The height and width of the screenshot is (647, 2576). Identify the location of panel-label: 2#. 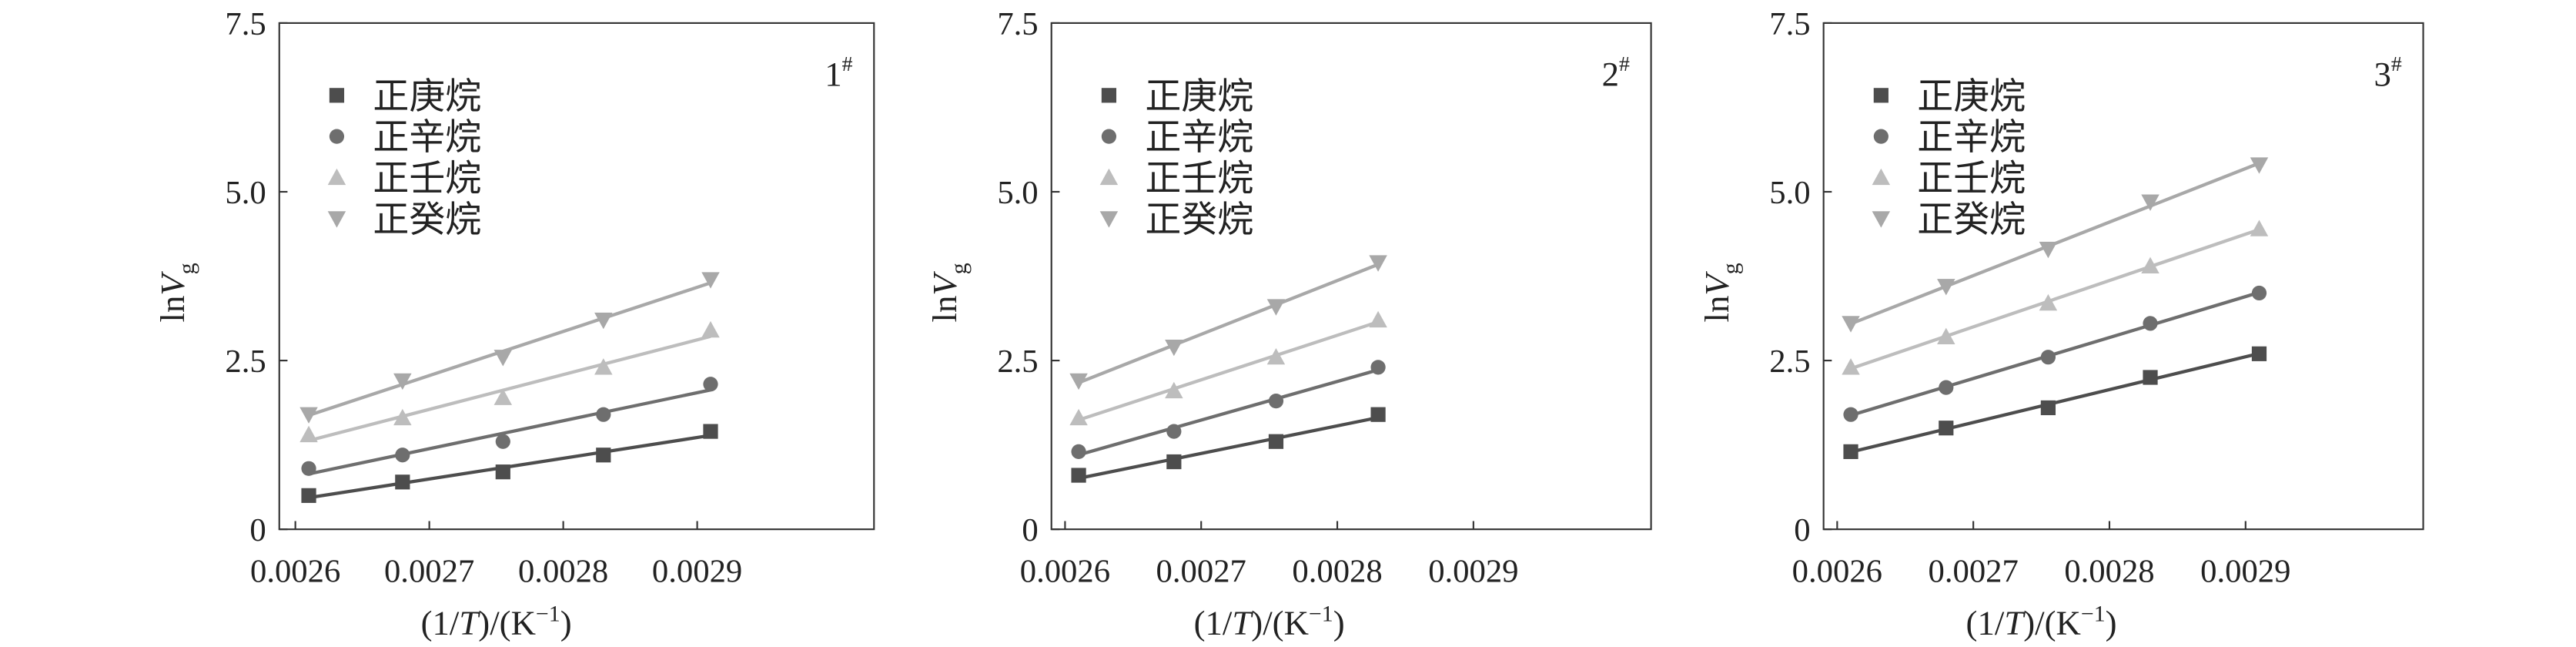
(1616, 72).